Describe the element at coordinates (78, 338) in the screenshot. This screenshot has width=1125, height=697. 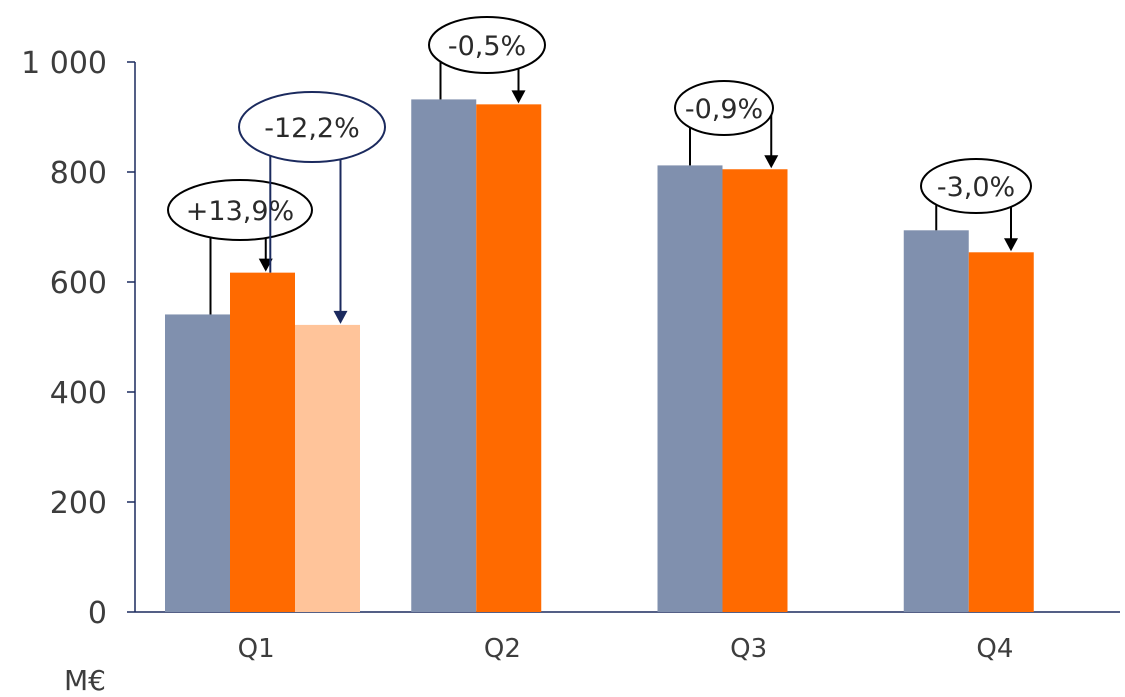
I see `y-axis: 0 200 400 600 800 1 000` at that location.